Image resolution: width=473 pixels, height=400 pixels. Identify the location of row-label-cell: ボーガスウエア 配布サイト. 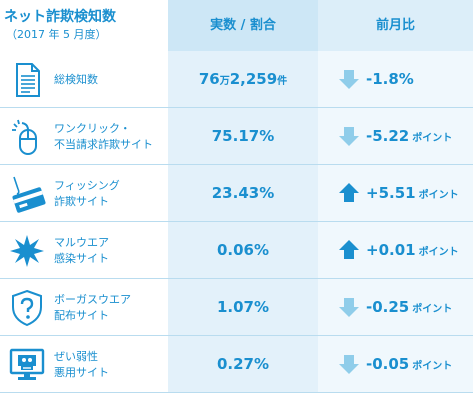
(84, 307).